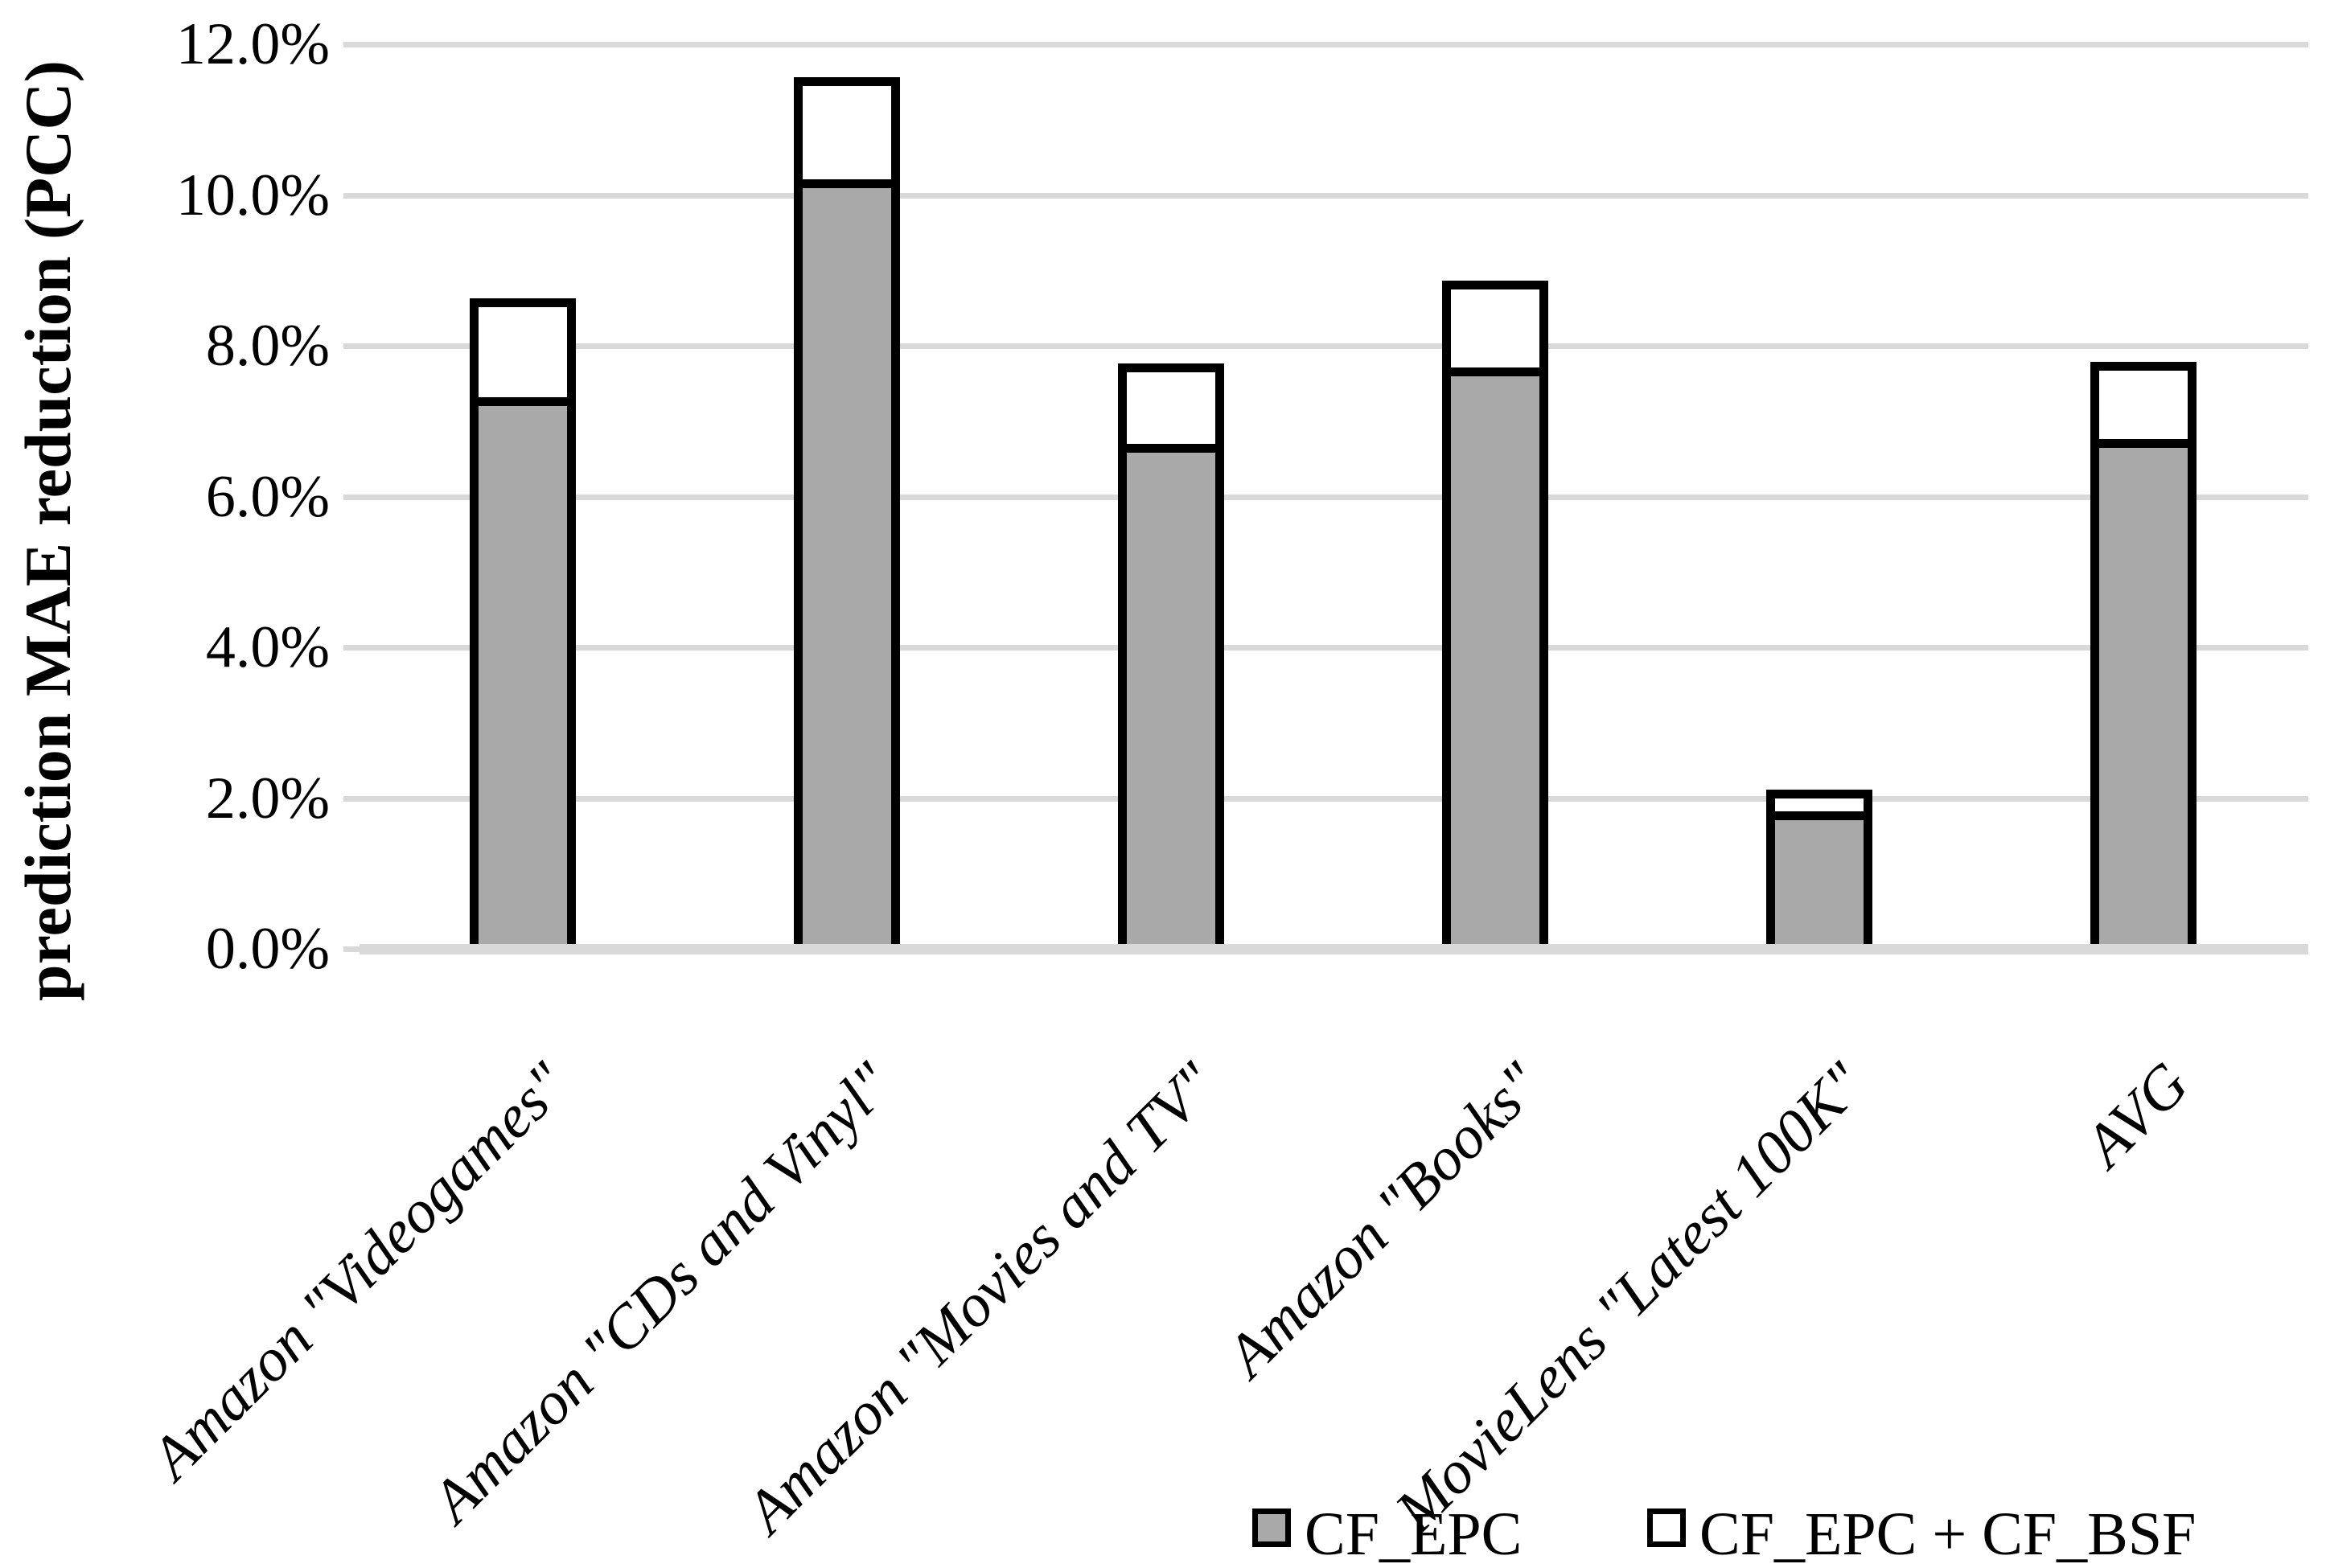  What do you see at coordinates (267, 647) in the screenshot?
I see `y-tick-label: 4.0%` at bounding box center [267, 647].